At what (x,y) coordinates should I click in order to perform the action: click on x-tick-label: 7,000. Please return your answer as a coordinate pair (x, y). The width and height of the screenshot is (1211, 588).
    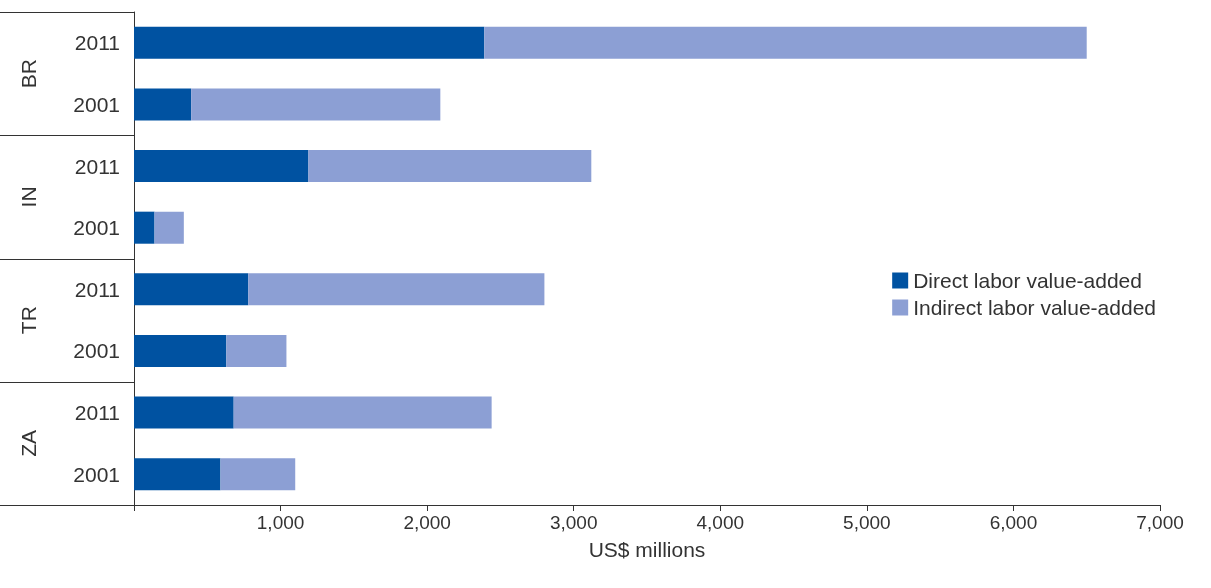
    Looking at the image, I should click on (1160, 522).